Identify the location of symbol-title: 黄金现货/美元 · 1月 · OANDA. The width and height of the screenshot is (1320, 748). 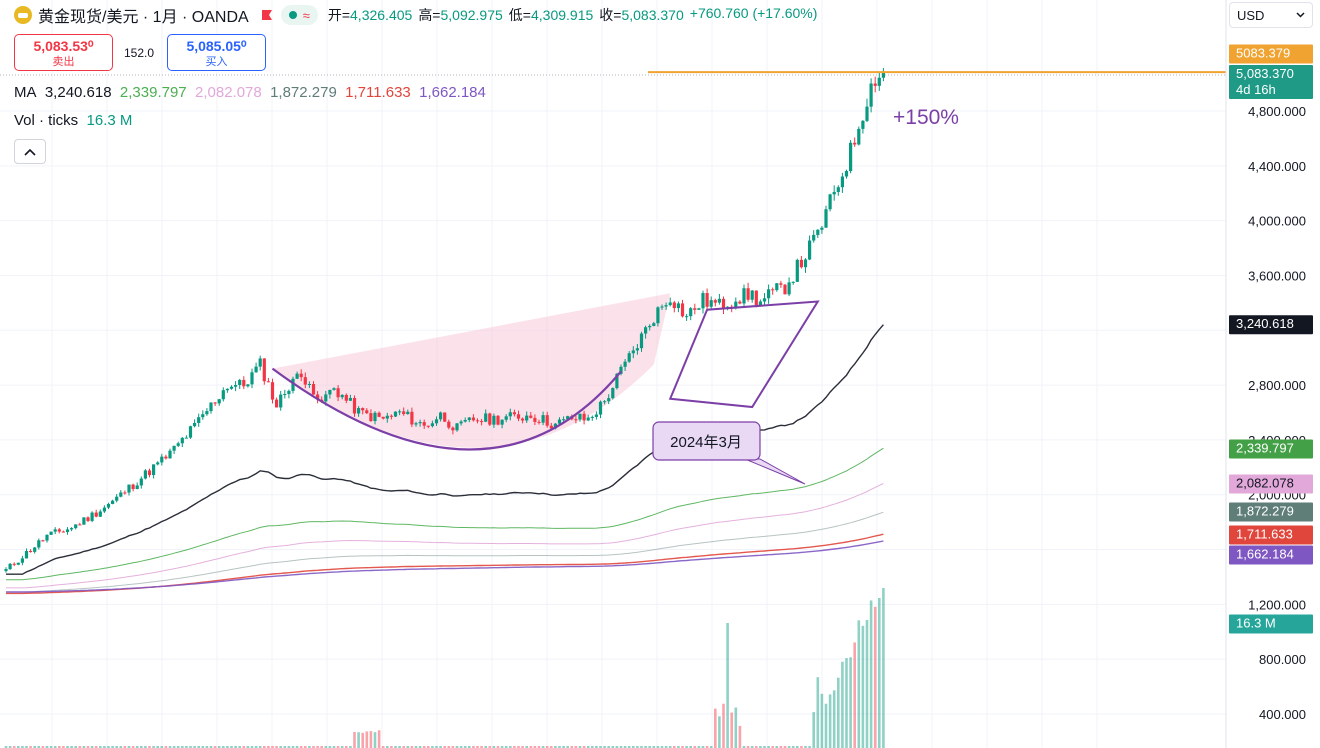
(143, 17).